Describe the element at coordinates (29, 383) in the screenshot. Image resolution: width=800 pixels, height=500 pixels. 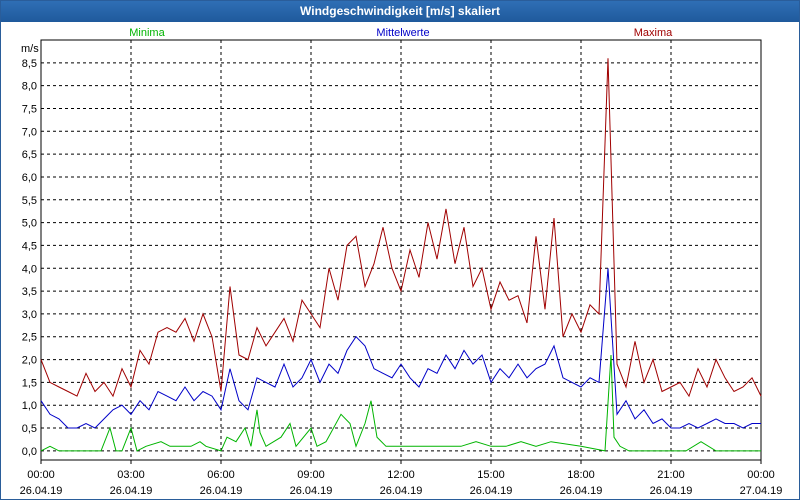
I see `y-tick-label: 1,5` at that location.